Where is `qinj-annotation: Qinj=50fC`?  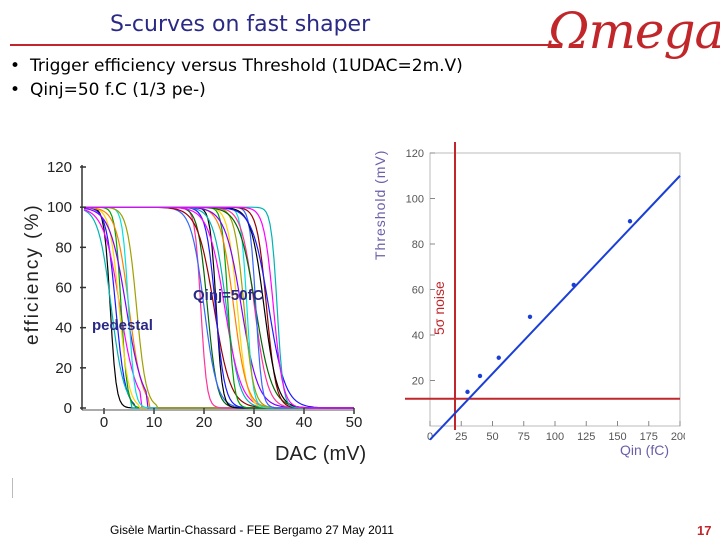
qinj-annotation: Qinj=50fC is located at coordinates (228, 295).